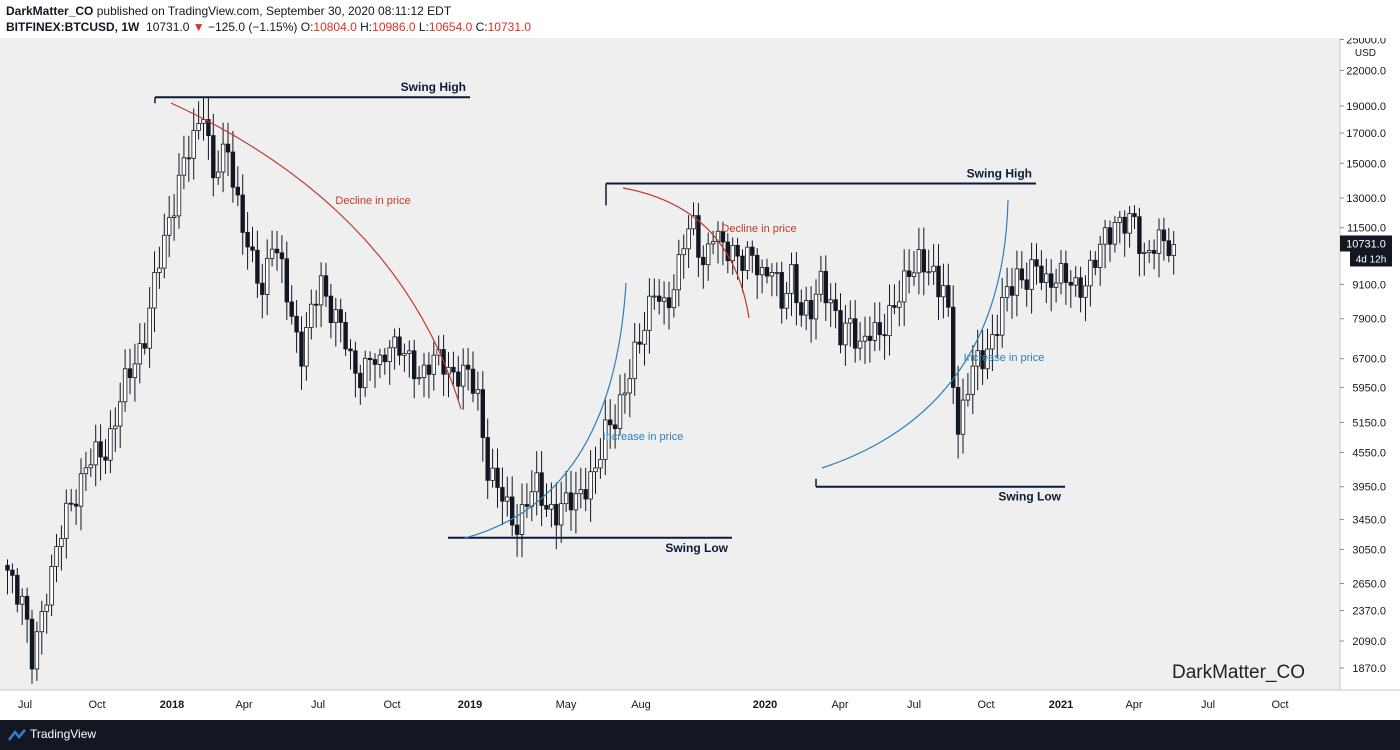  Describe the element at coordinates (168, 27) in the screenshot. I see `last-price: 10731.0` at that location.